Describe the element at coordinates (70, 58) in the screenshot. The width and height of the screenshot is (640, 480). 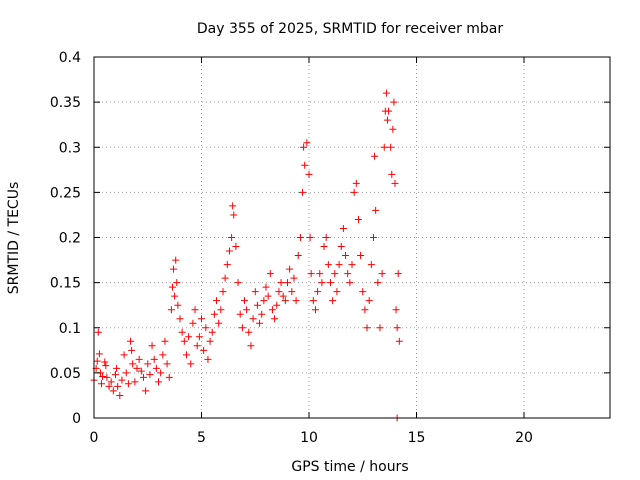
I see `y-tick-label: 0.4` at that location.